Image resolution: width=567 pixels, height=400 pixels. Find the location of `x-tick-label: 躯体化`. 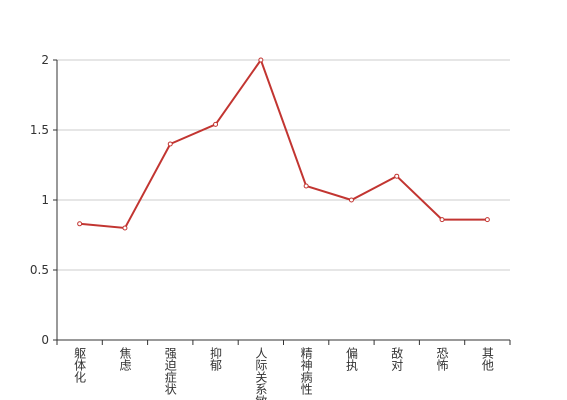

x-tick-label: 躯体化 is located at coordinates (80, 365).